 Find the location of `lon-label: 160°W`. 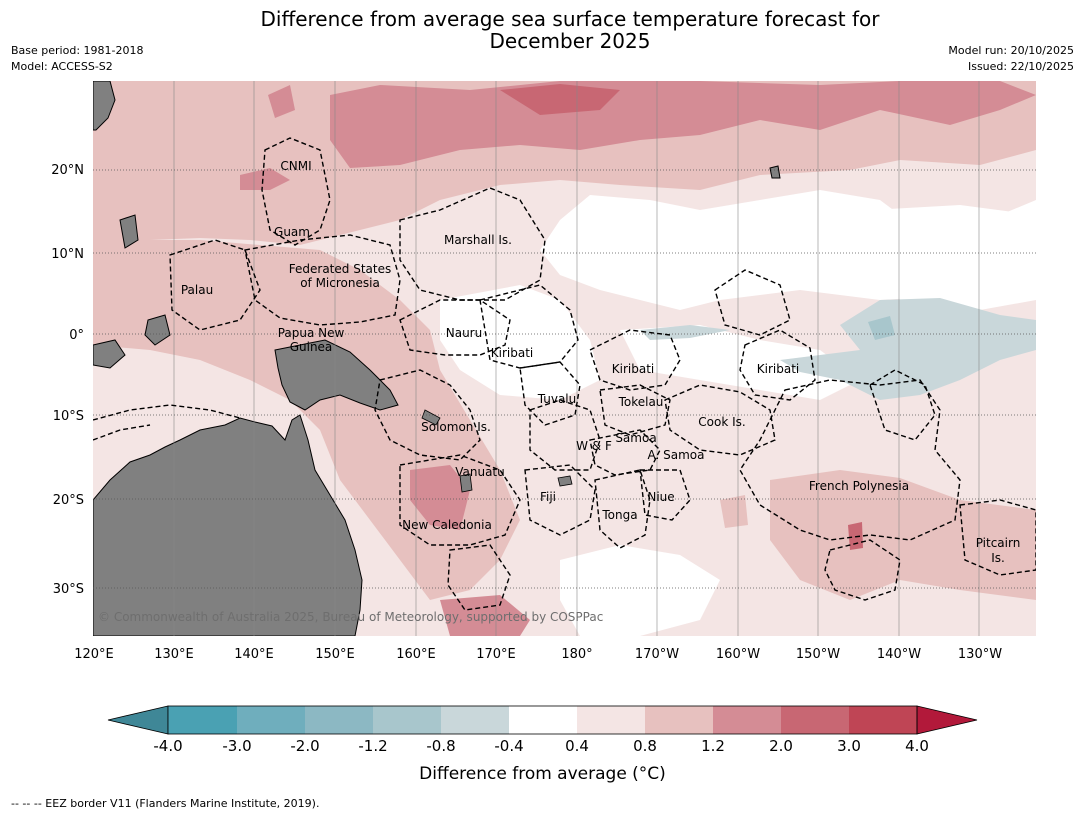

lon-label: 160°W is located at coordinates (738, 654).